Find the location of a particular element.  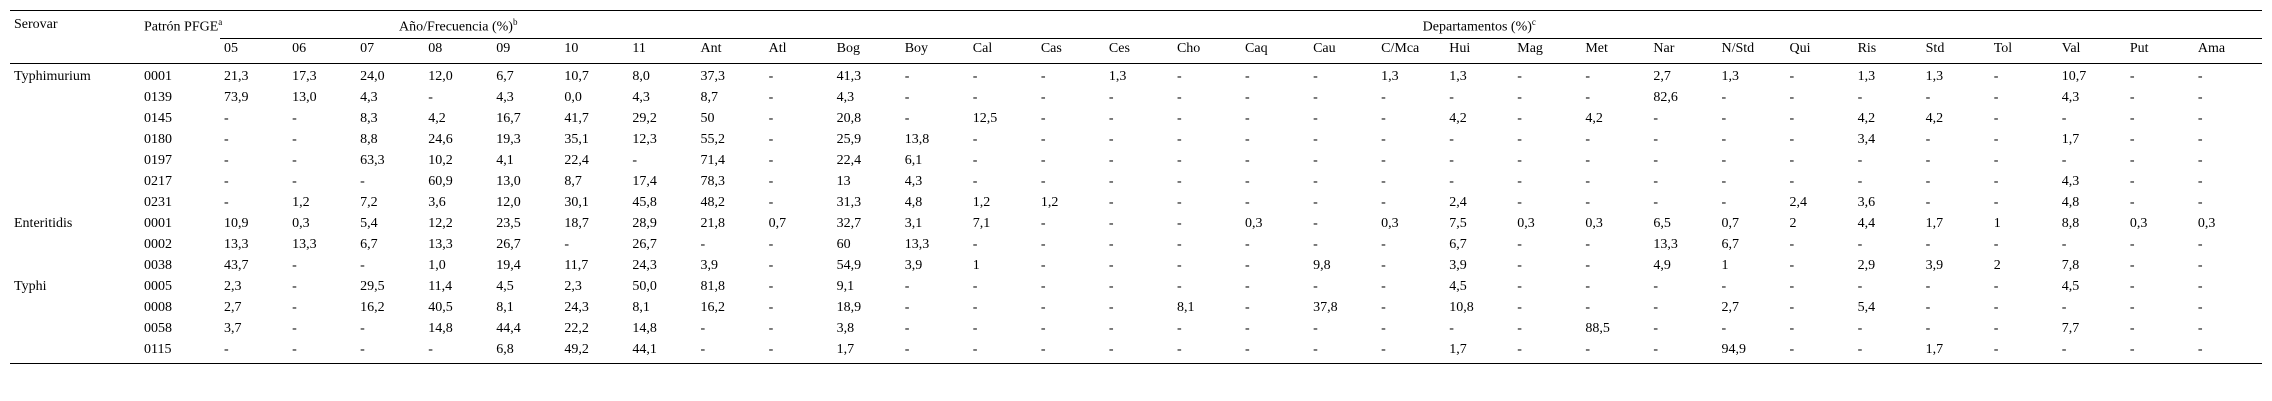

value-cell: 8,1 is located at coordinates (1185, 308).